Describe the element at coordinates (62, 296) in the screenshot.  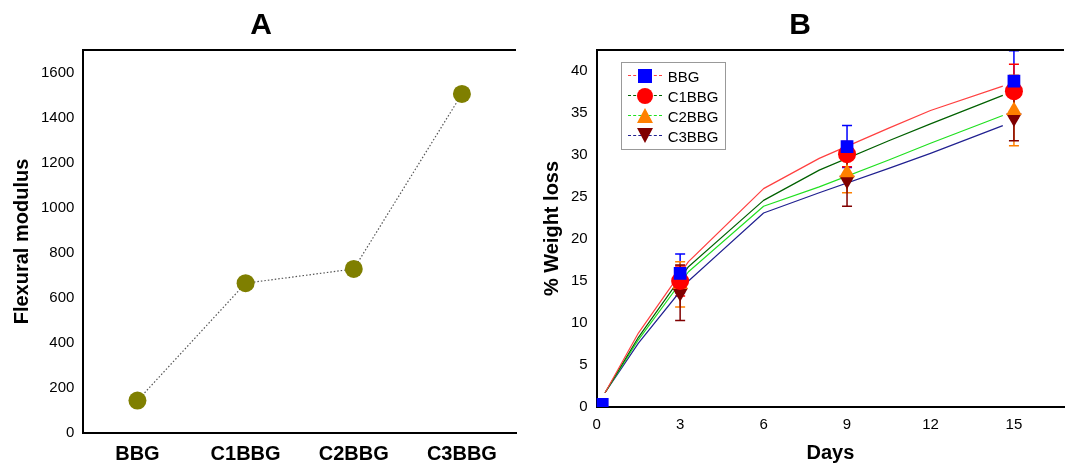
I see `y-tick-label: 600` at that location.